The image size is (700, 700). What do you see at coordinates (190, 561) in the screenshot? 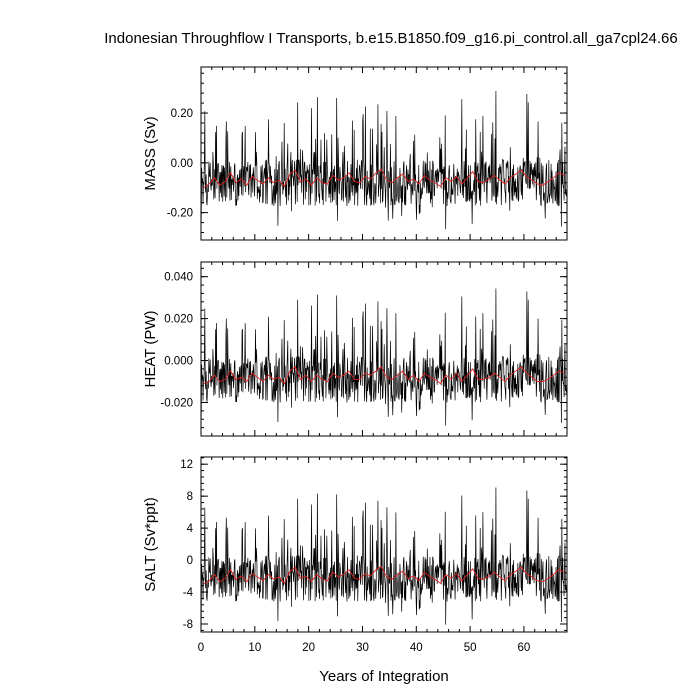
I see `y-tick-label: 0` at bounding box center [190, 561].